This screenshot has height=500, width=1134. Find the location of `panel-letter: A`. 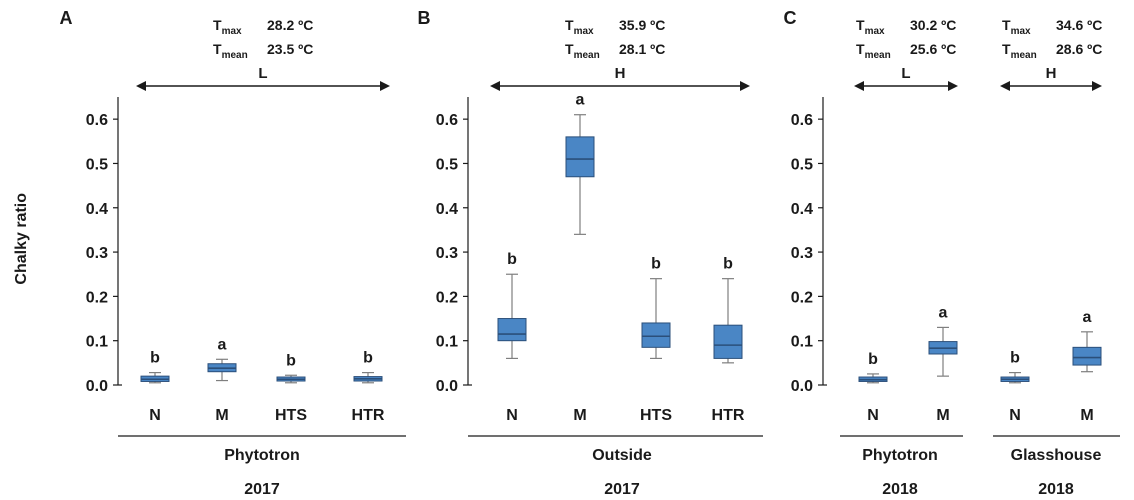

panel-letter: A is located at coordinates (66, 18).